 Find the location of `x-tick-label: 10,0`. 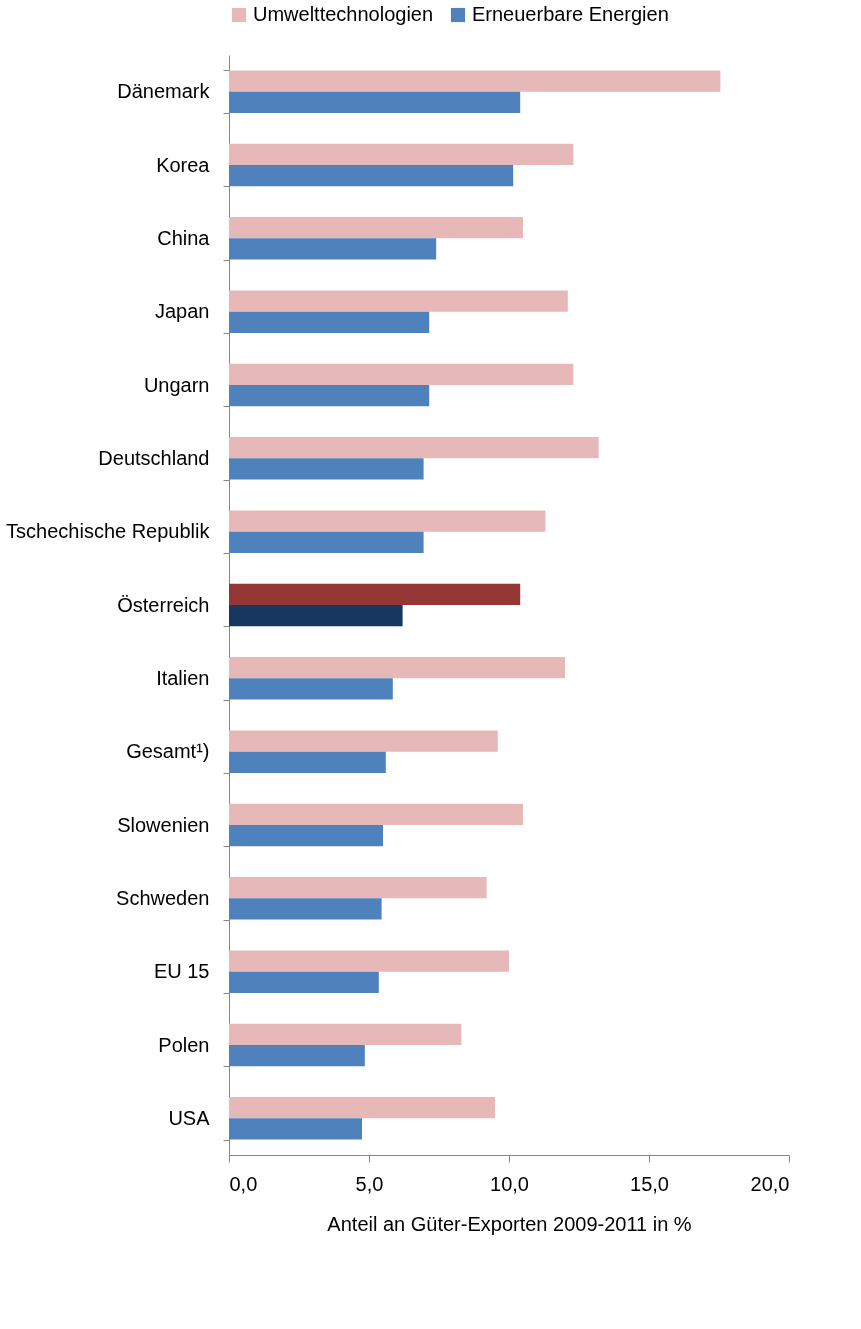

x-tick-label: 10,0 is located at coordinates (509, 1183).